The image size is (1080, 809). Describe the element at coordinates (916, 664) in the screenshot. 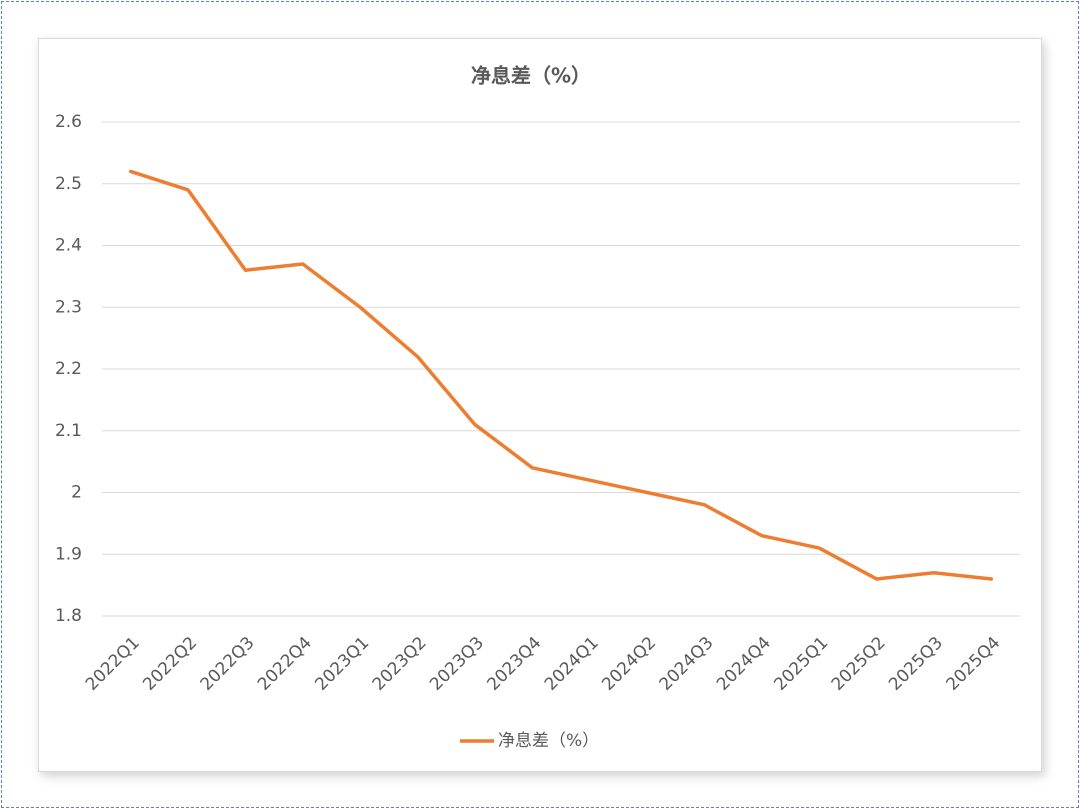

I see `x-tick-label: 2025Q3` at that location.